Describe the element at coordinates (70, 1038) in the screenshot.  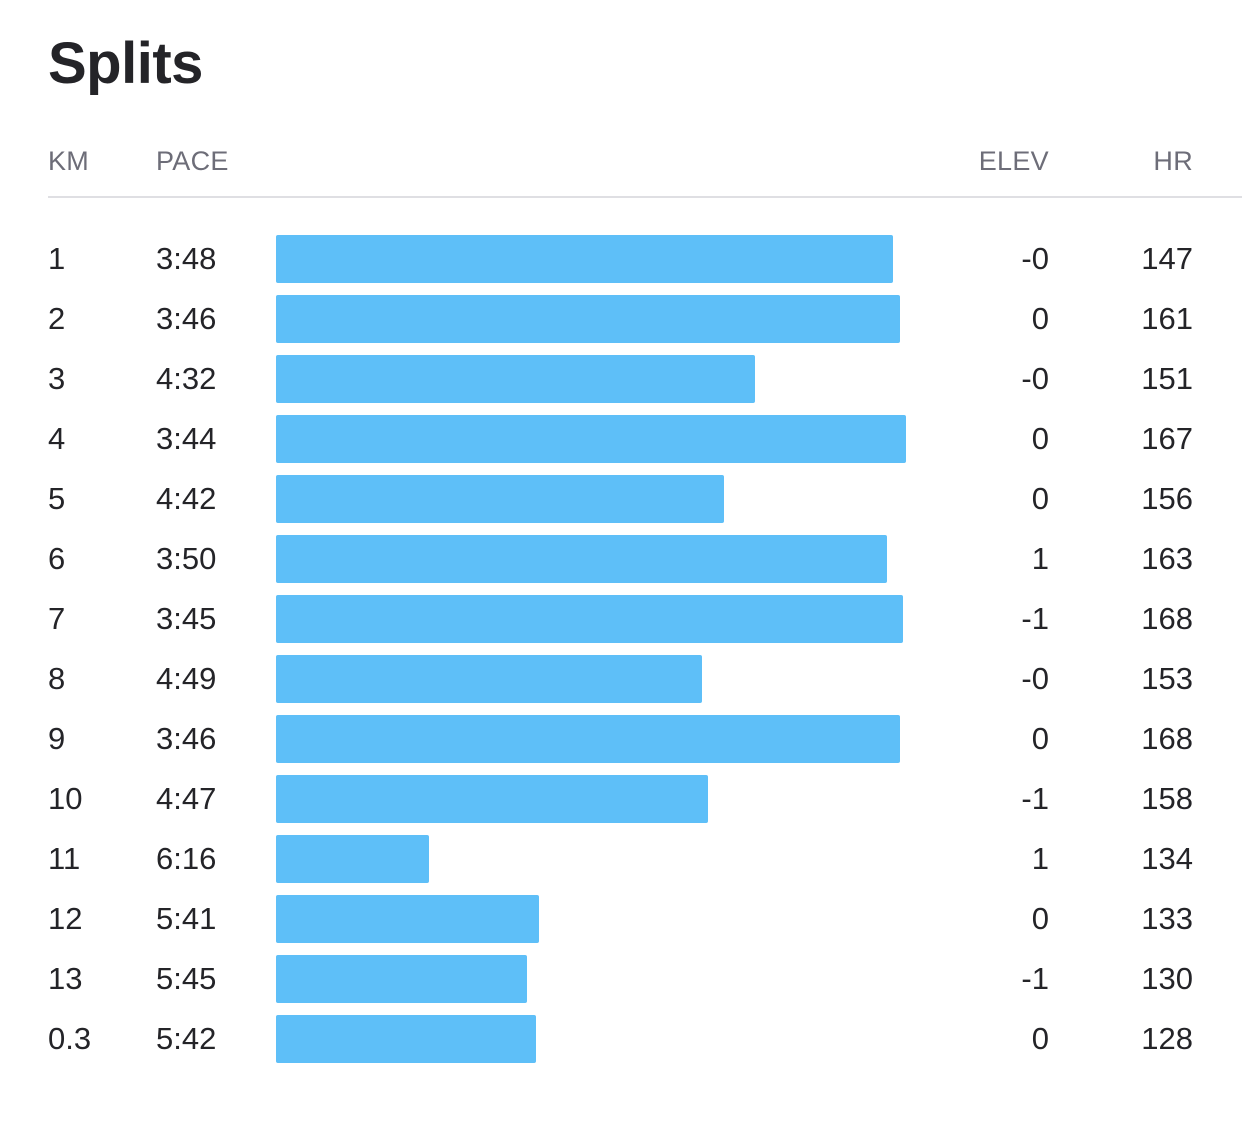
I see `split-km: 0.3` at that location.